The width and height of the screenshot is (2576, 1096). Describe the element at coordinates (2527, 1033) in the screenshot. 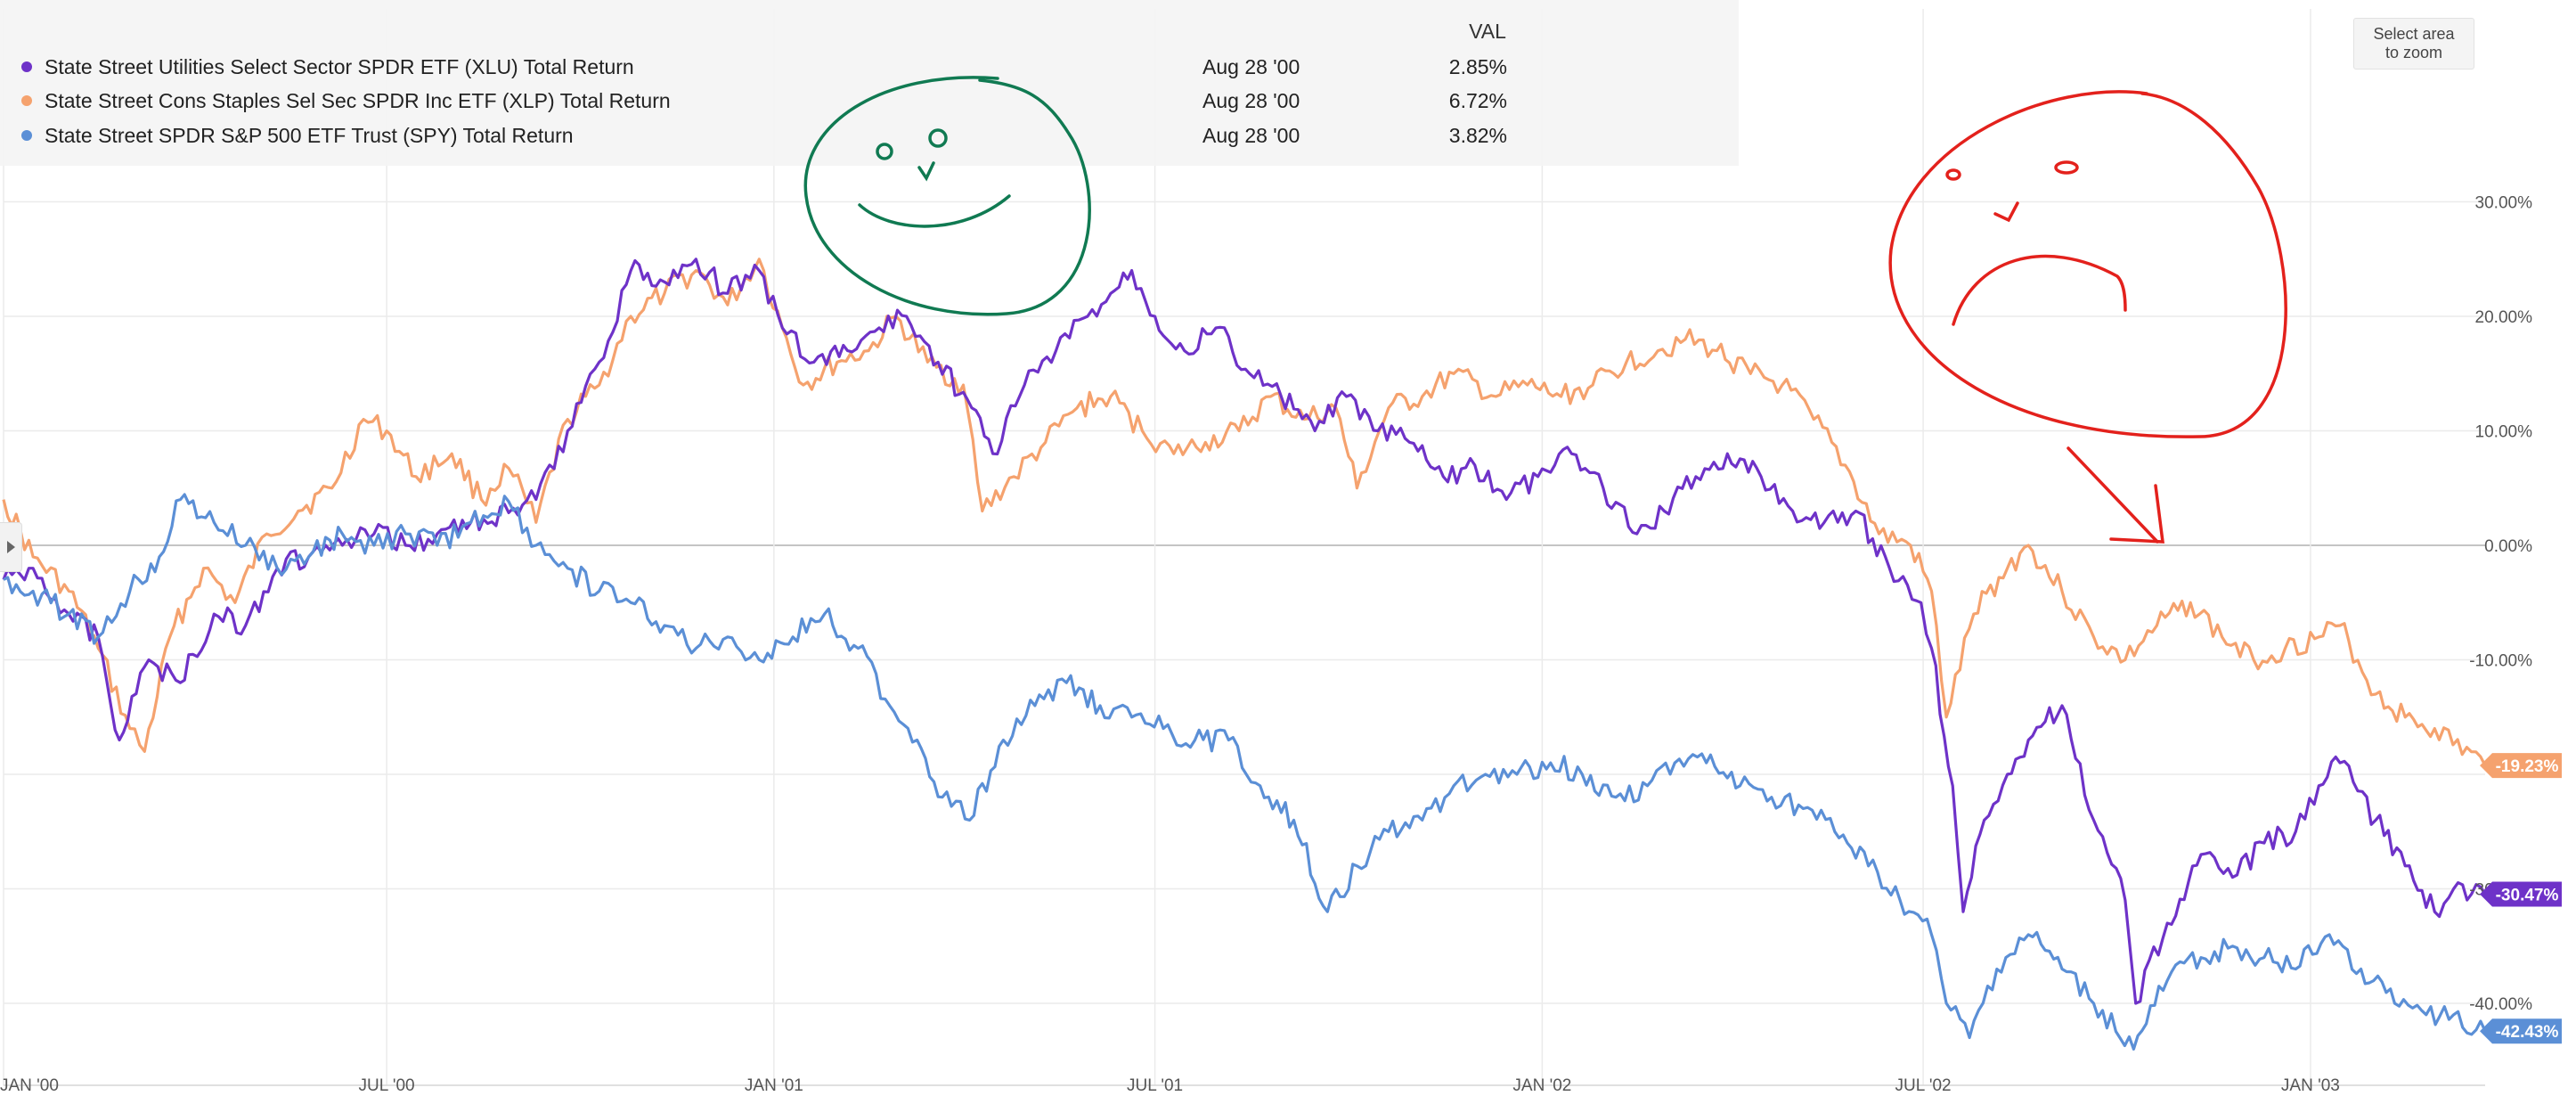

I see `end-label-value: -42.43%` at that location.